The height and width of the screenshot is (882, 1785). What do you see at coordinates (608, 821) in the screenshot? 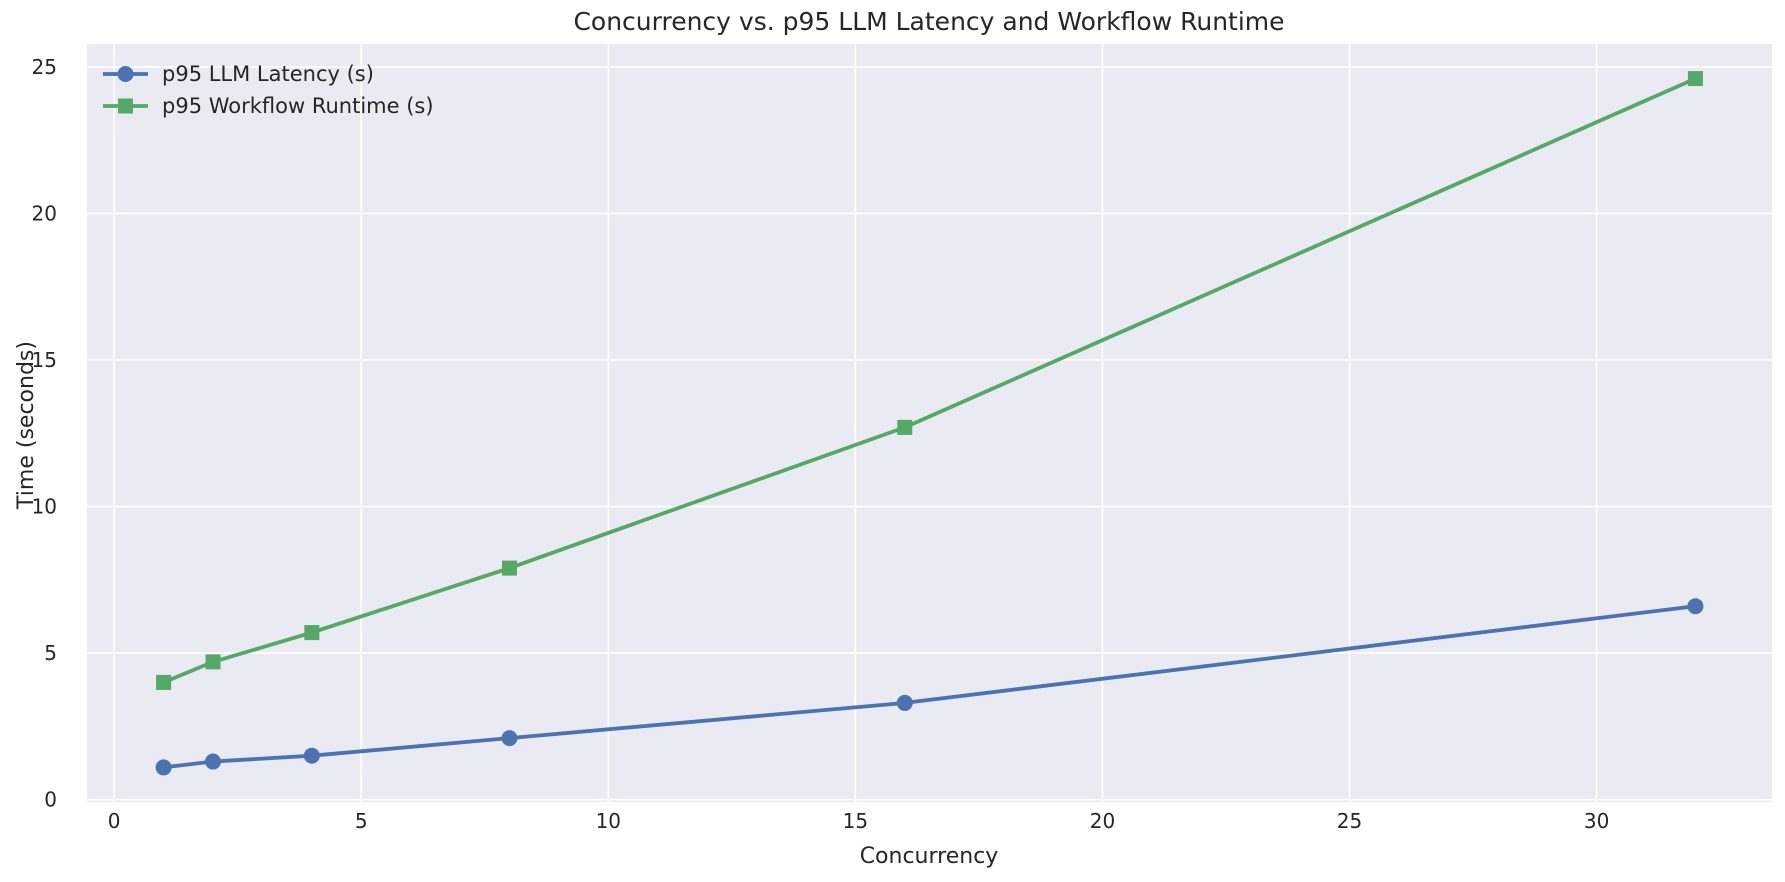
I see `x-tick-label: 10` at bounding box center [608, 821].